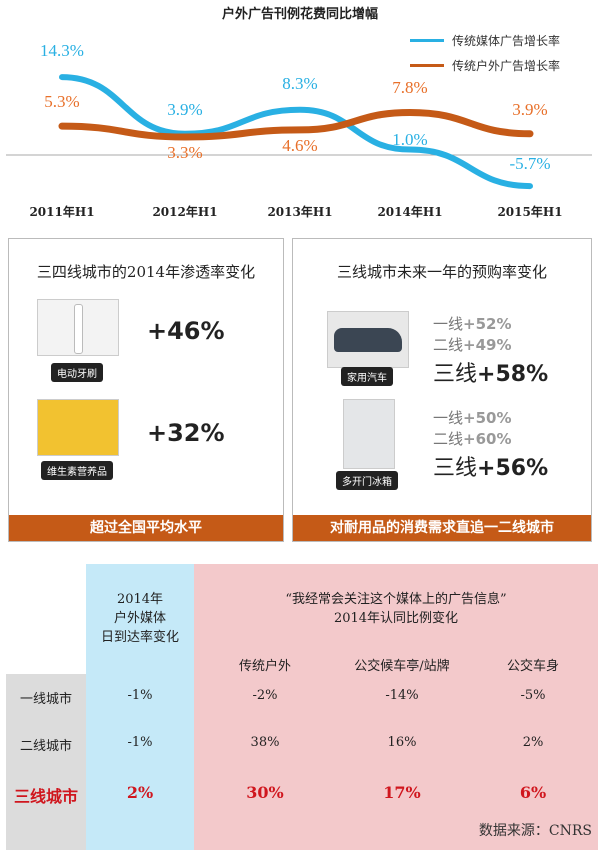 The width and height of the screenshot is (600, 851). Describe the element at coordinates (78, 327) in the screenshot. I see `toothbrush-image` at that location.